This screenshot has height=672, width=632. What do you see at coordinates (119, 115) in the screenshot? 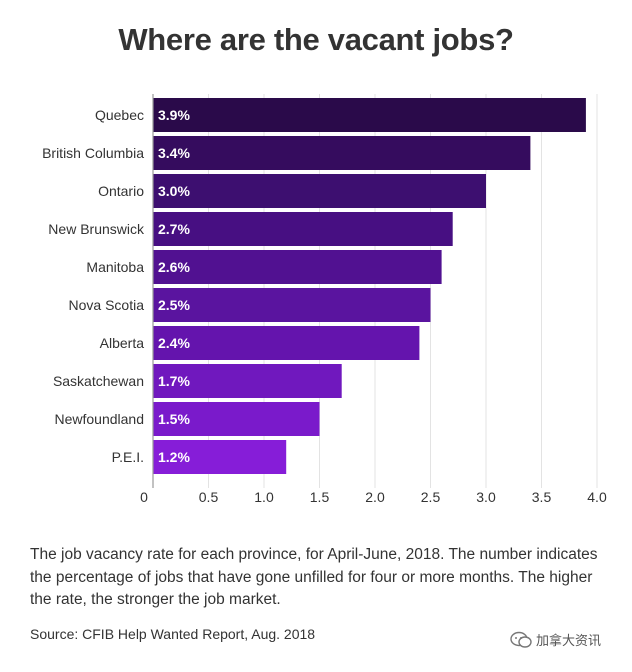
I see `category-label: Quebec` at bounding box center [119, 115].